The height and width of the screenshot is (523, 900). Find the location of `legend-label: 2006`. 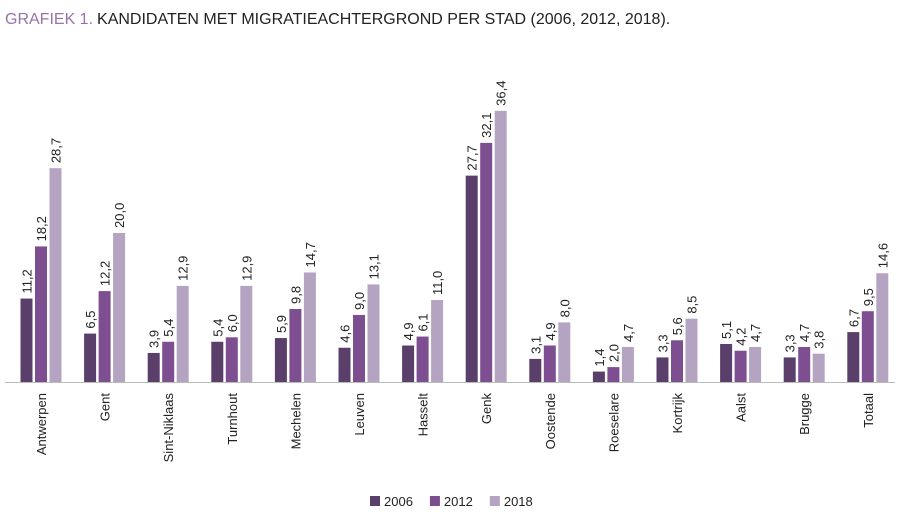

legend-label: 2006 is located at coordinates (398, 501).